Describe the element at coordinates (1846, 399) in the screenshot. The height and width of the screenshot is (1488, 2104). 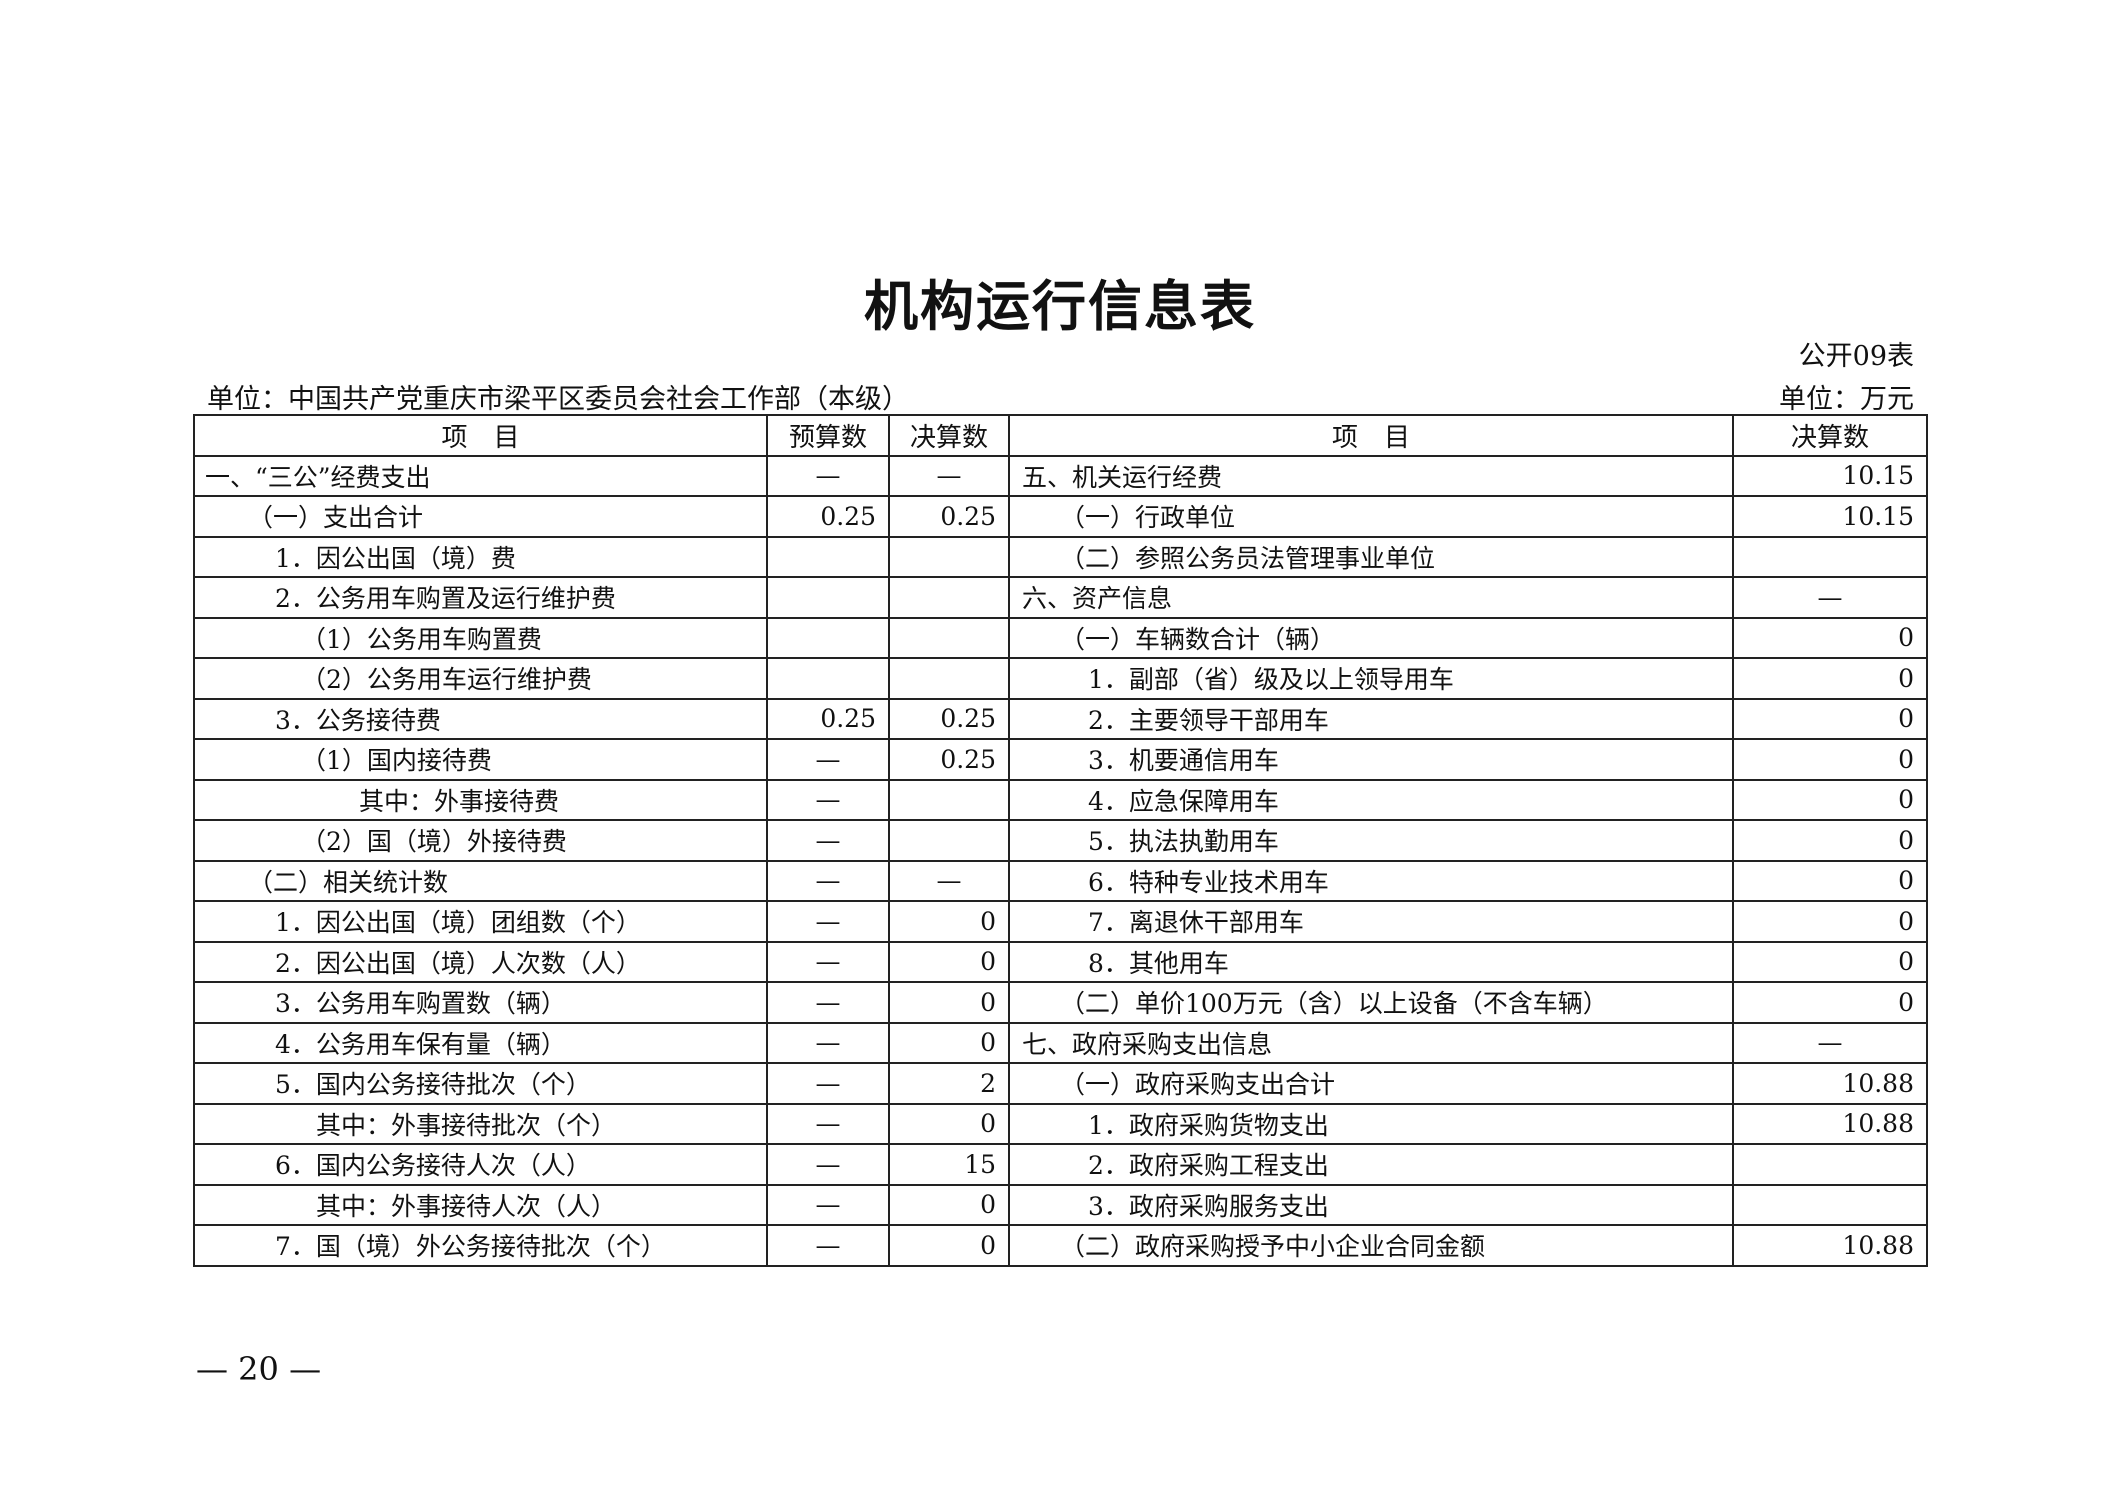
I see `currency-unit: 单位：万元` at that location.